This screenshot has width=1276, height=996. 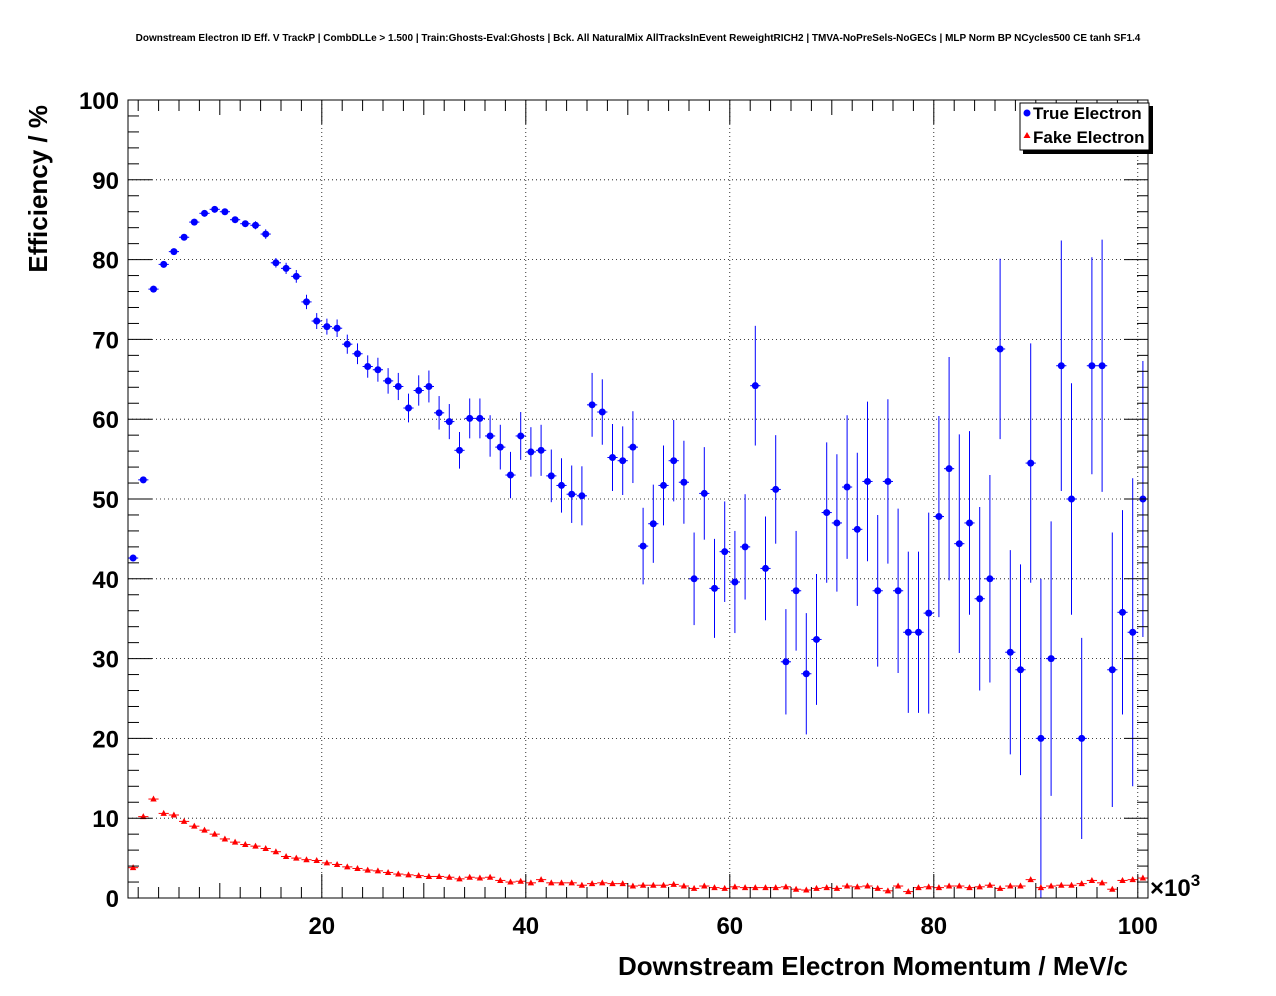 What do you see at coordinates (105, 580) in the screenshot?
I see `y-tick-label: 40` at bounding box center [105, 580].